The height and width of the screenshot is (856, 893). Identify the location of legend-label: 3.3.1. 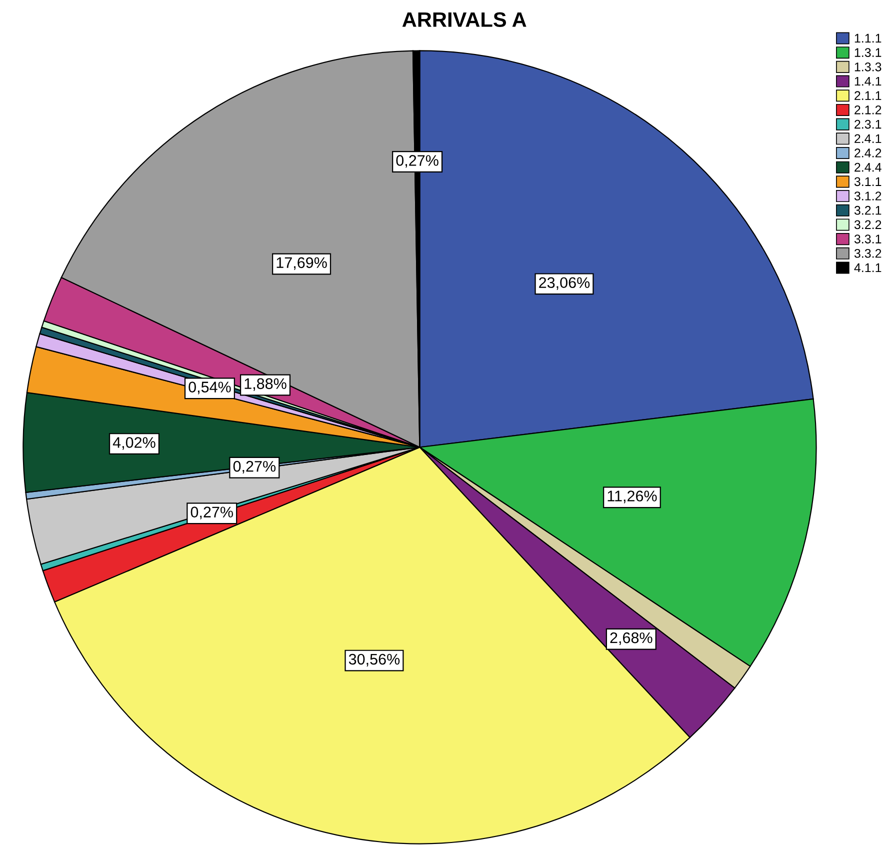
(868, 239).